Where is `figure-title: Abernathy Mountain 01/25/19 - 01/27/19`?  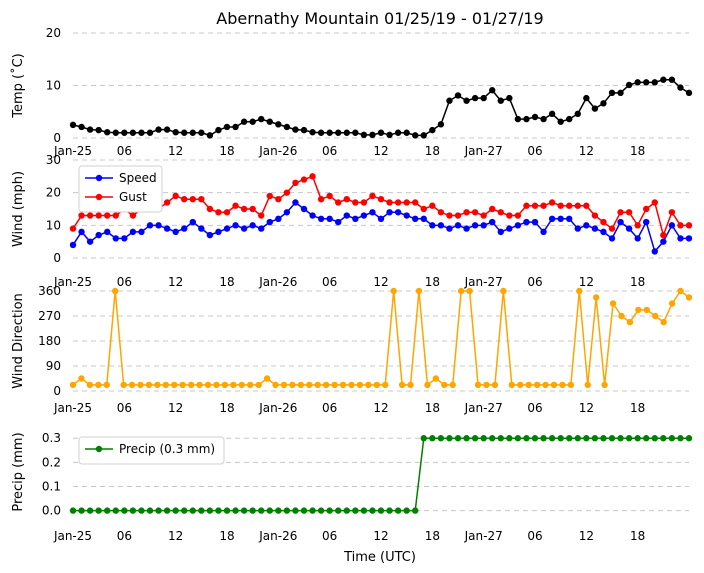 figure-title: Abernathy Mountain 01/25/19 - 01/27/19 is located at coordinates (379, 18).